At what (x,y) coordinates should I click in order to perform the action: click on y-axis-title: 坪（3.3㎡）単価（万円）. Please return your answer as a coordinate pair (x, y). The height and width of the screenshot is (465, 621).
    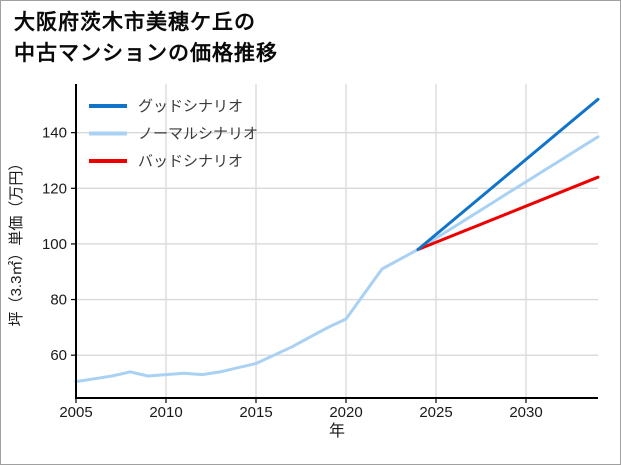
    Looking at the image, I should click on (16, 241).